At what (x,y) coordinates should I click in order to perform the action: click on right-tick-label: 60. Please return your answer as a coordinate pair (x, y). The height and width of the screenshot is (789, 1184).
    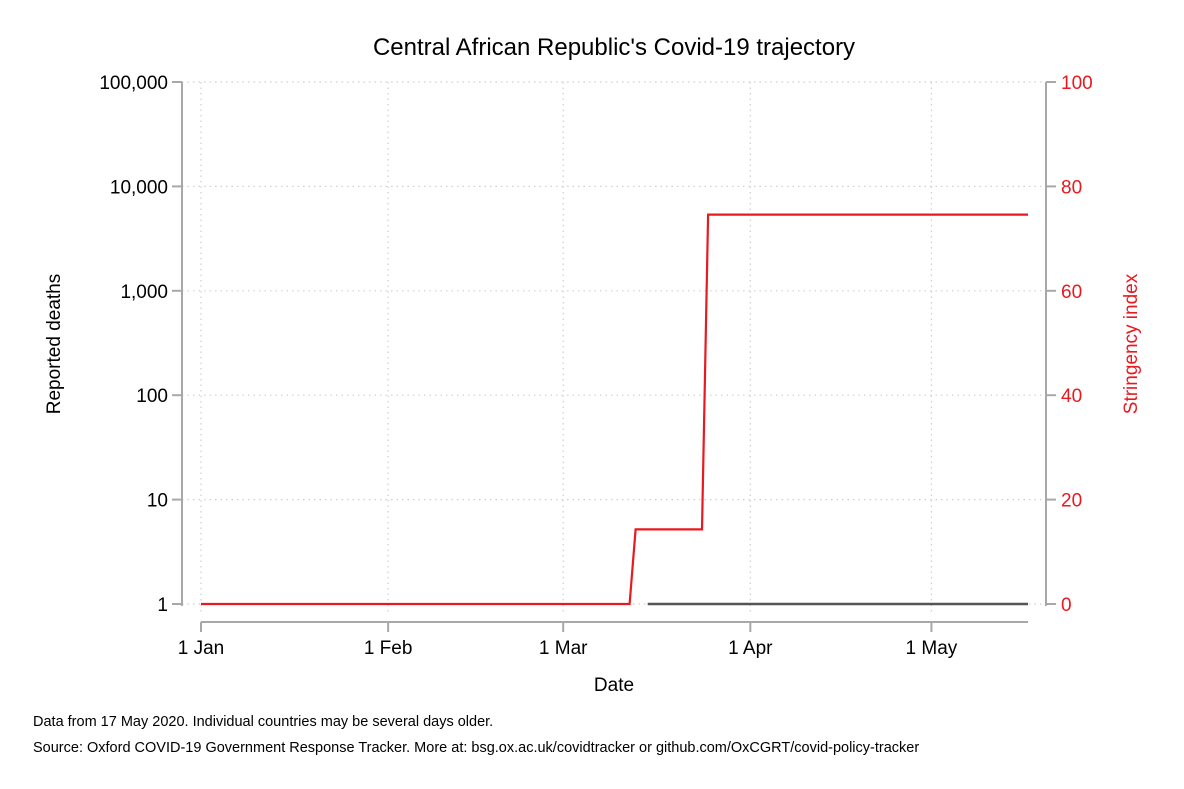
    Looking at the image, I should click on (1071, 292).